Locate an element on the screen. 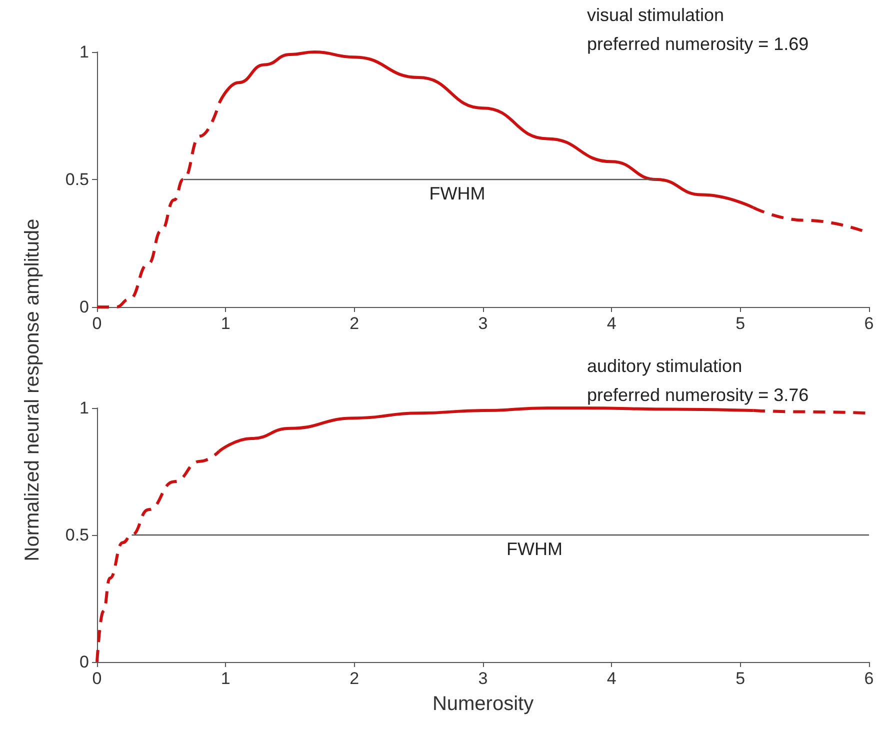  x-axis-title: Numerosity is located at coordinates (483, 704).